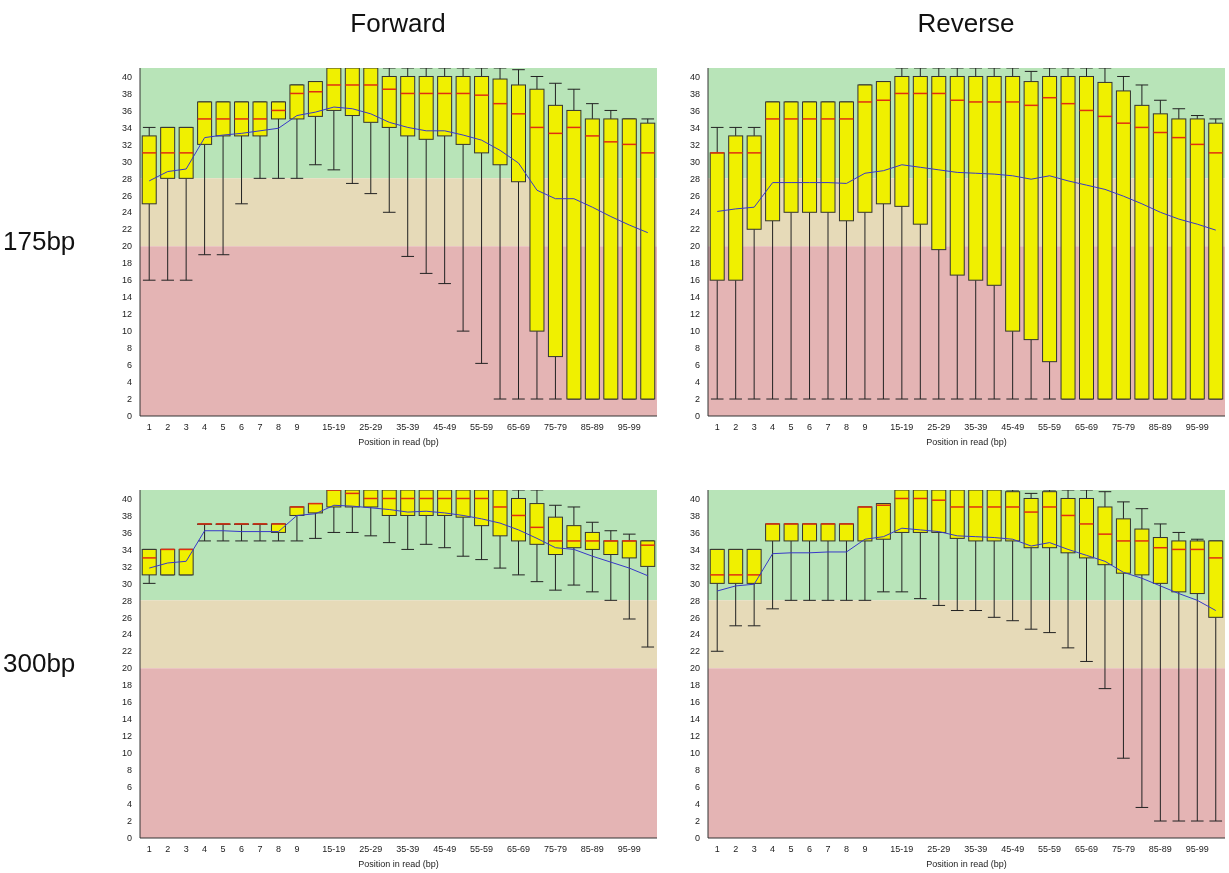 The height and width of the screenshot is (873, 1229). Describe the element at coordinates (697, 348) in the screenshot. I see `y-tick-label: 8` at that location.